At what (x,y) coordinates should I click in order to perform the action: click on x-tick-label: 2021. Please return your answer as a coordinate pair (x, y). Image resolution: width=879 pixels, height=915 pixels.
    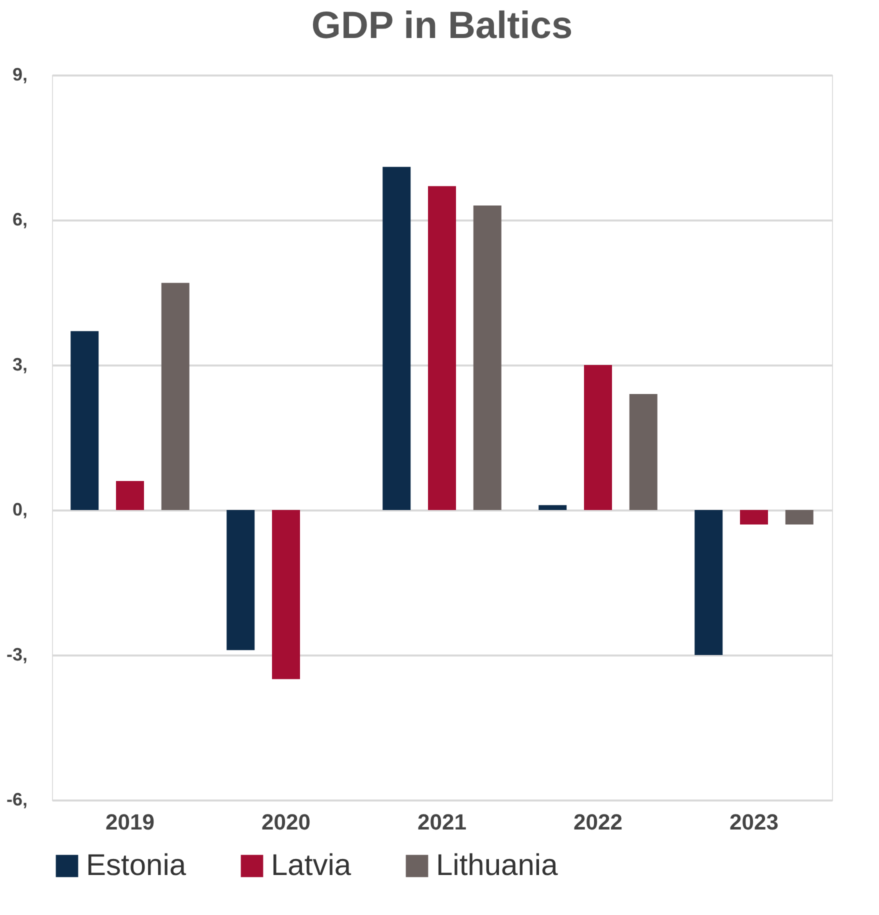
    Looking at the image, I should click on (442, 822).